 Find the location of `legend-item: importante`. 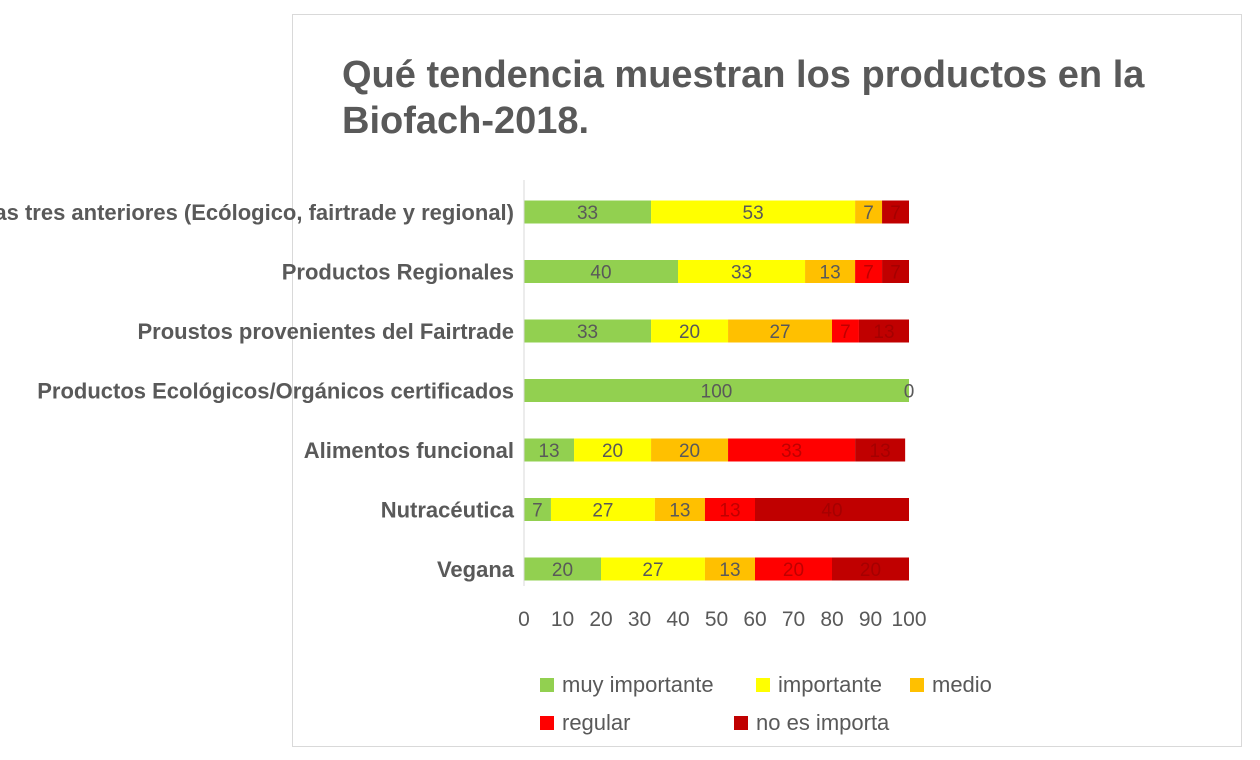

legend-item: importante is located at coordinates (819, 685).